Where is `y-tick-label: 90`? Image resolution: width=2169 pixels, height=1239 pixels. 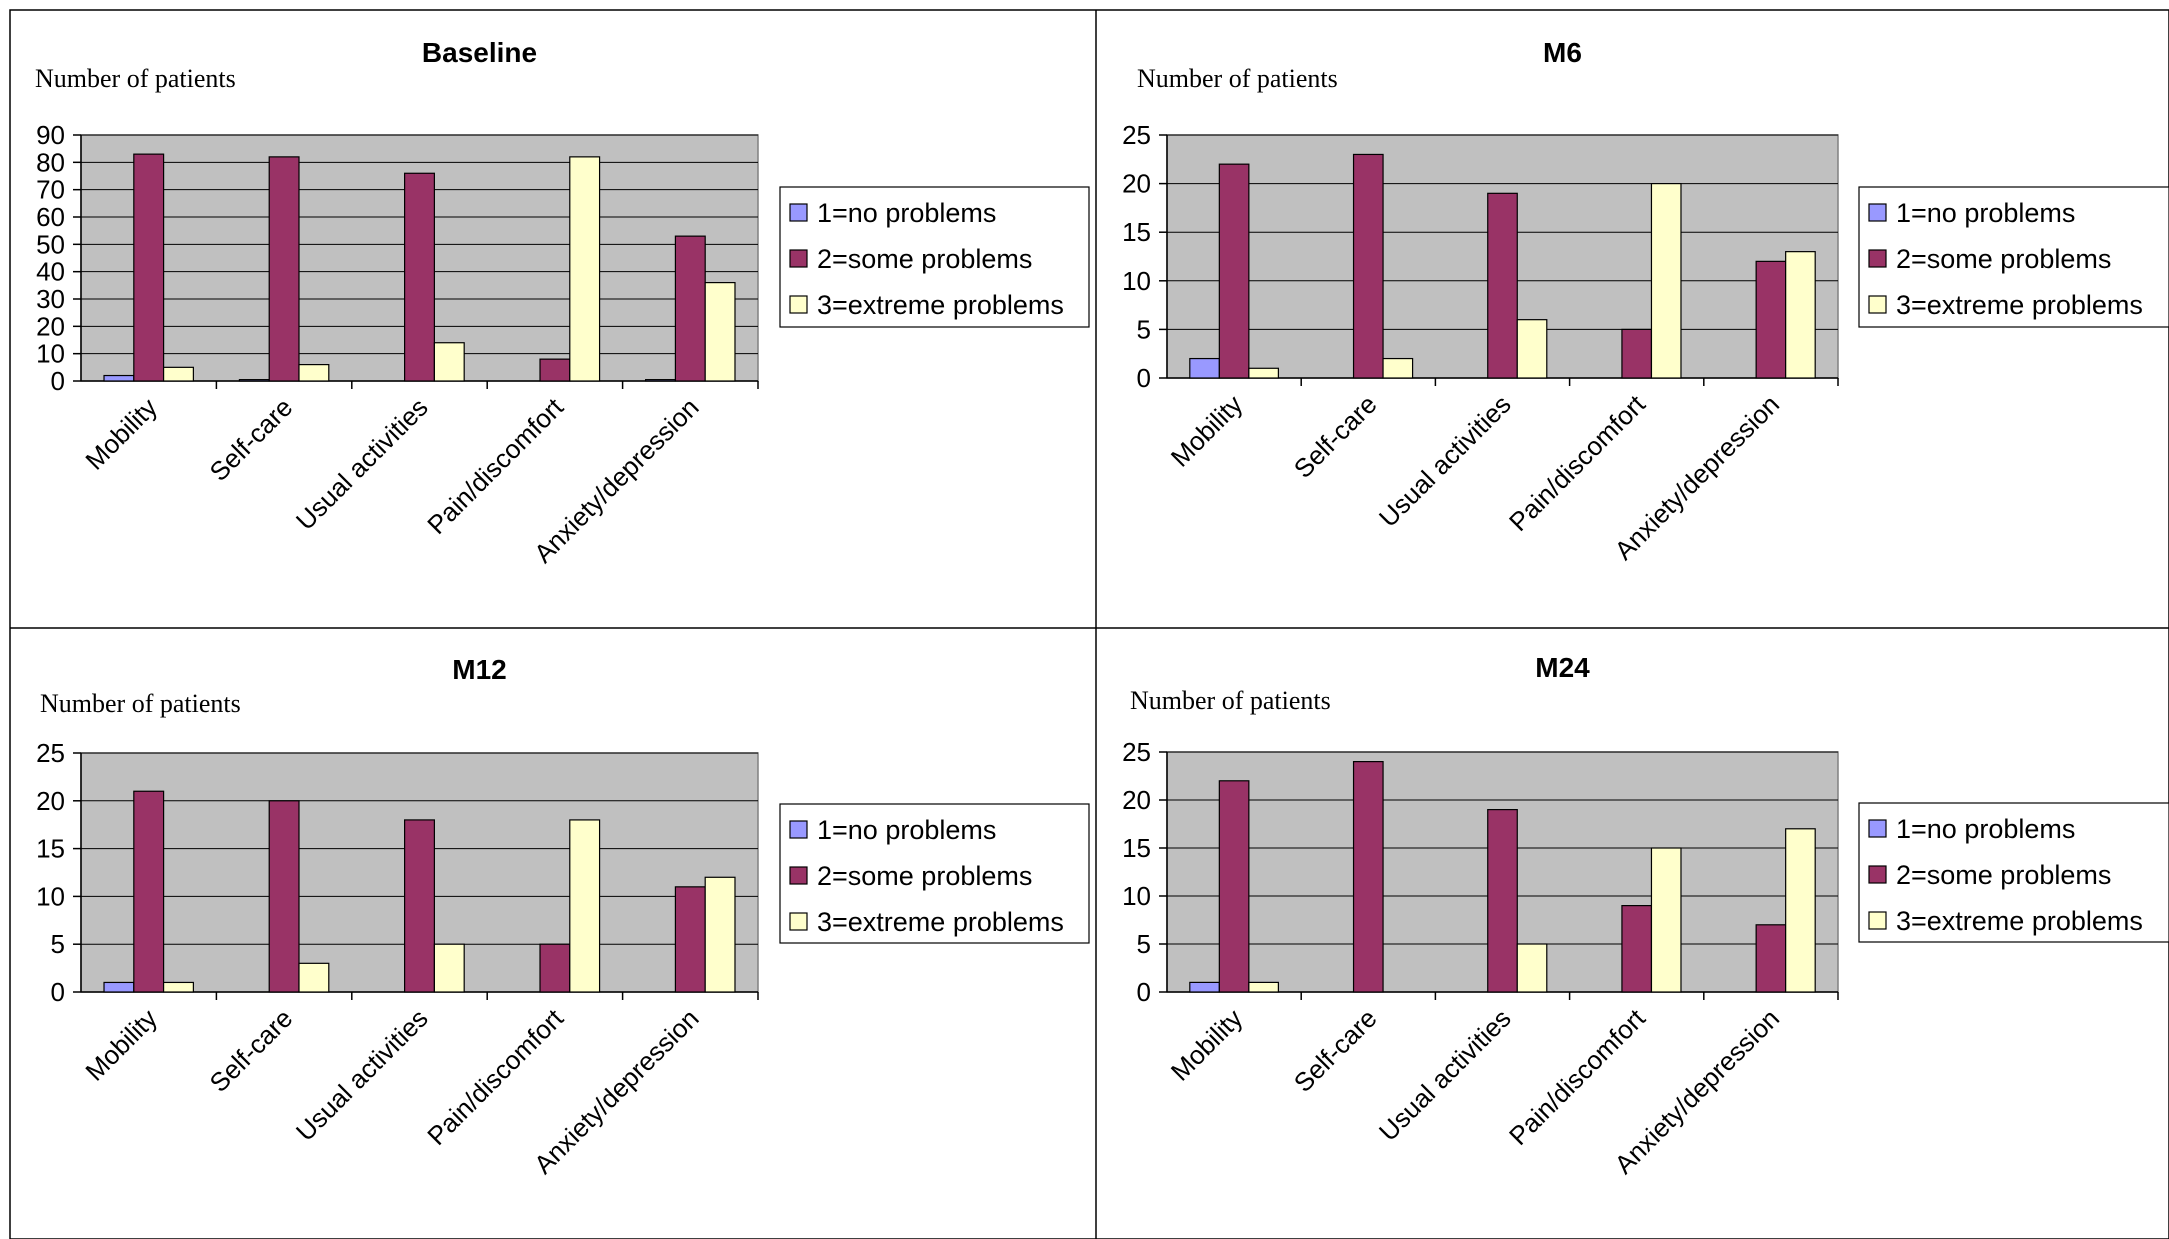
y-tick-label: 90 is located at coordinates (50, 135).